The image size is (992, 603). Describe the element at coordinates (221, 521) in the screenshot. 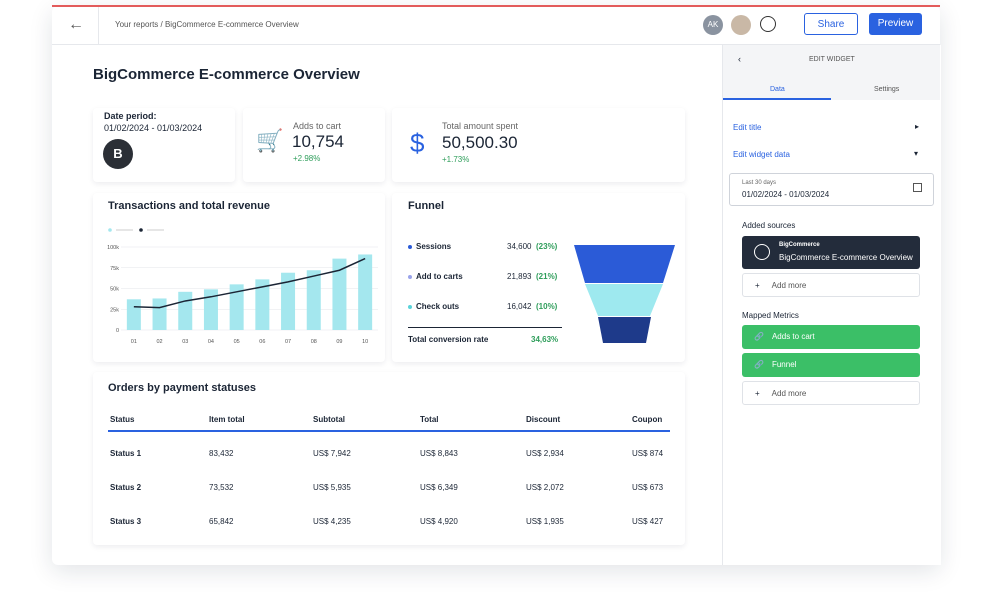

I see `table-cell: 65,842` at that location.